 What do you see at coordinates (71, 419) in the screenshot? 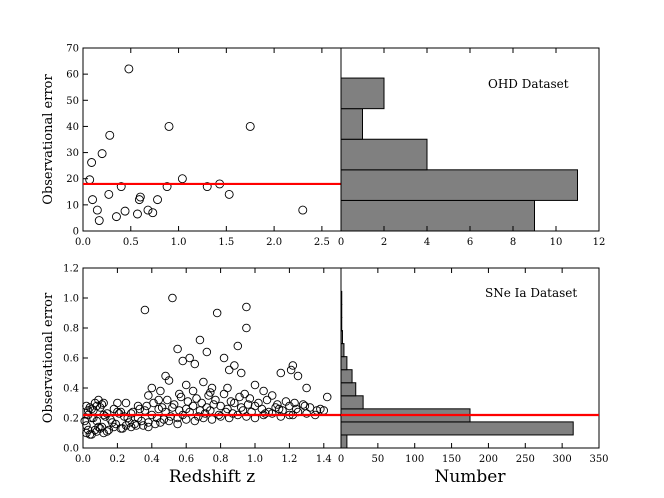
I see `sne-scatter-ytick-label: 0.2` at bounding box center [71, 419].